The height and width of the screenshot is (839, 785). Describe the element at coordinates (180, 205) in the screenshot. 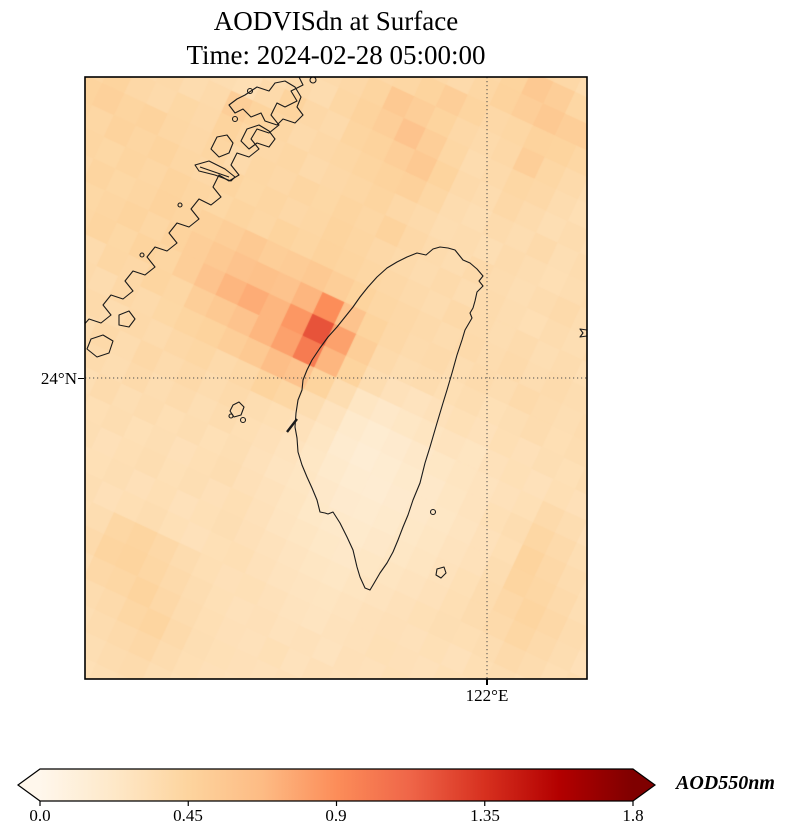

I see `islet-c` at that location.